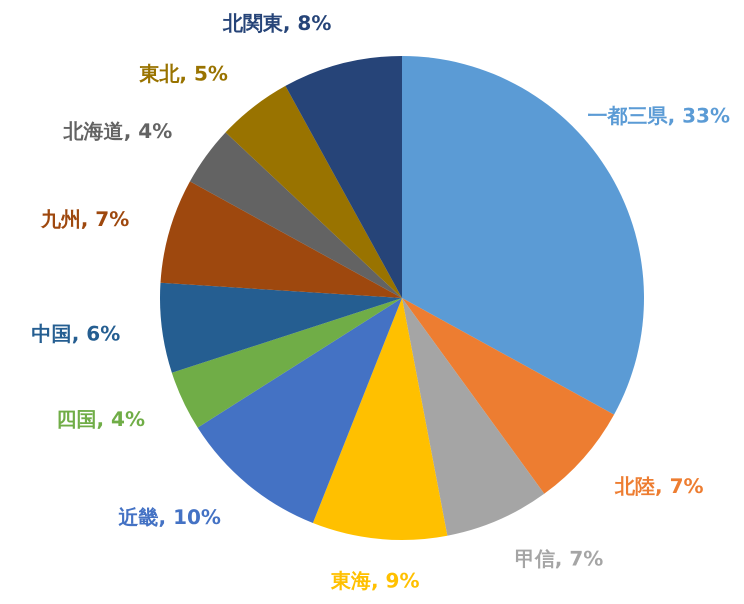  I want to click on slice-label: 近畿, 10%, so click(169, 516).